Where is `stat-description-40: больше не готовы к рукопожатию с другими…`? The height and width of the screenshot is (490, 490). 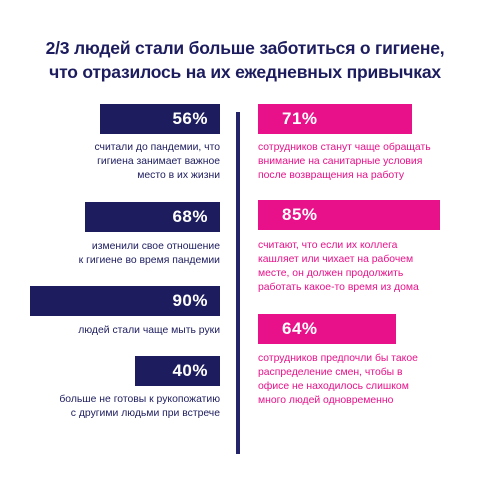 stat-description-40: больше не готовы к рукопожатию с другими… is located at coordinates (139, 407).